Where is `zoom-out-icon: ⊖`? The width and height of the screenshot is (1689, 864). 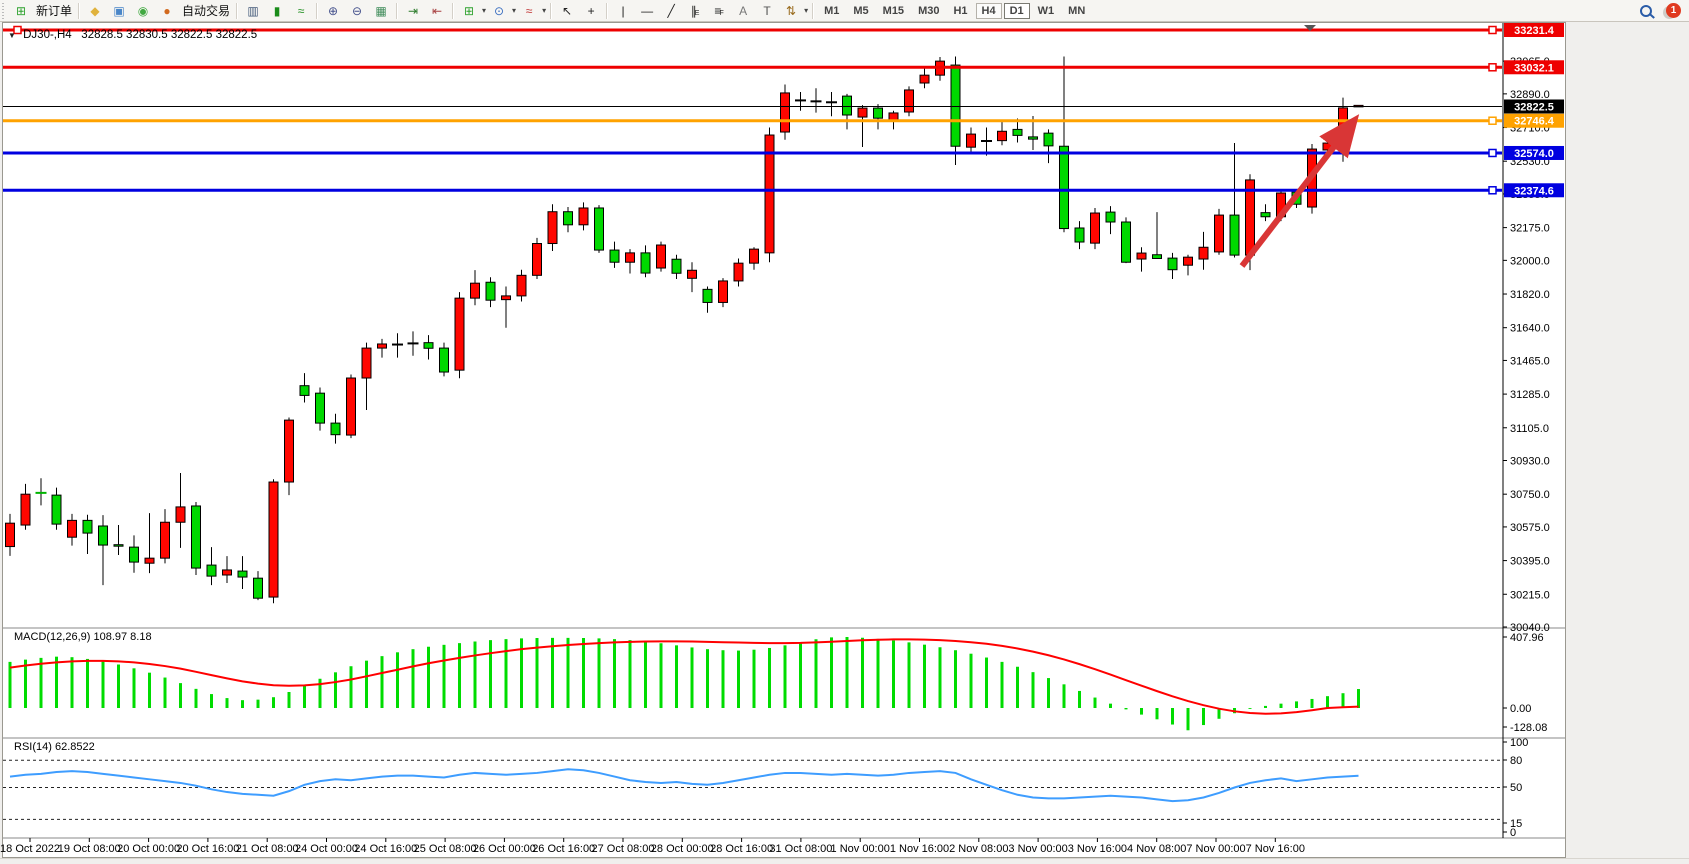 zoom-out-icon: ⊖ is located at coordinates (357, 10).